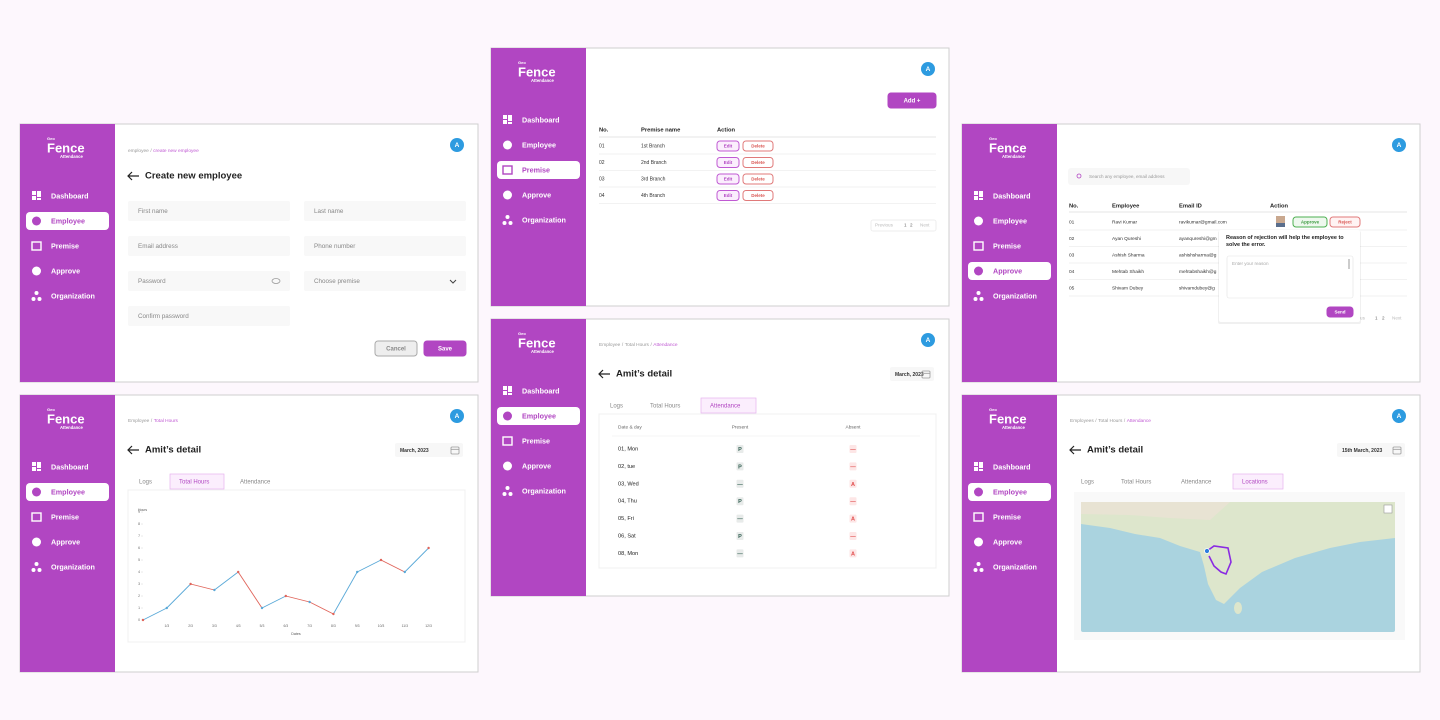  I want to click on map-expand, so click(1388, 509).